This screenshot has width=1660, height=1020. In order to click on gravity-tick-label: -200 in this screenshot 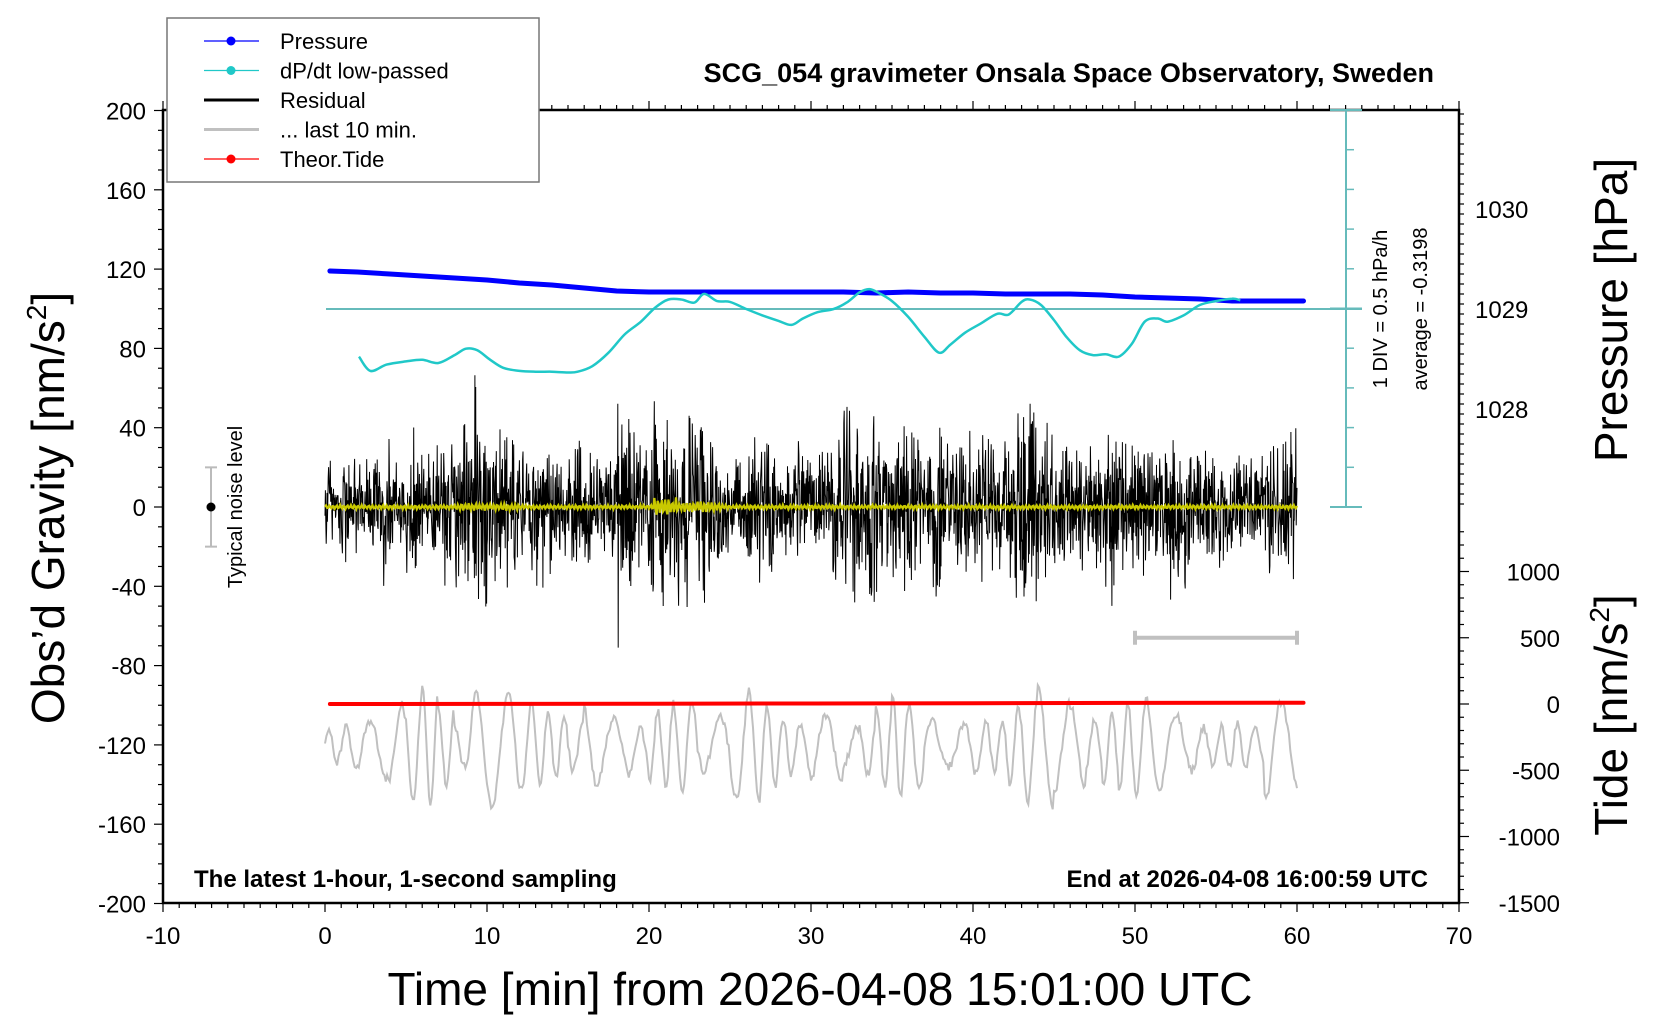, I will do `click(122, 905)`.